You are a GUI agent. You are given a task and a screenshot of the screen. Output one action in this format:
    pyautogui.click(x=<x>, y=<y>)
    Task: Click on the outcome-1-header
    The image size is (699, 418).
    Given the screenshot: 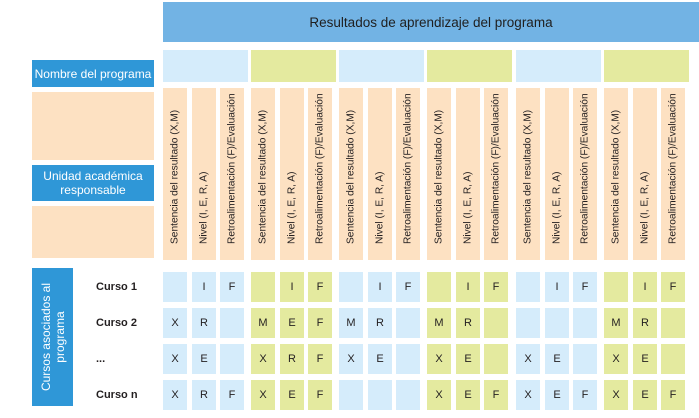 What is the action you would take?
    pyautogui.click(x=205, y=66)
    